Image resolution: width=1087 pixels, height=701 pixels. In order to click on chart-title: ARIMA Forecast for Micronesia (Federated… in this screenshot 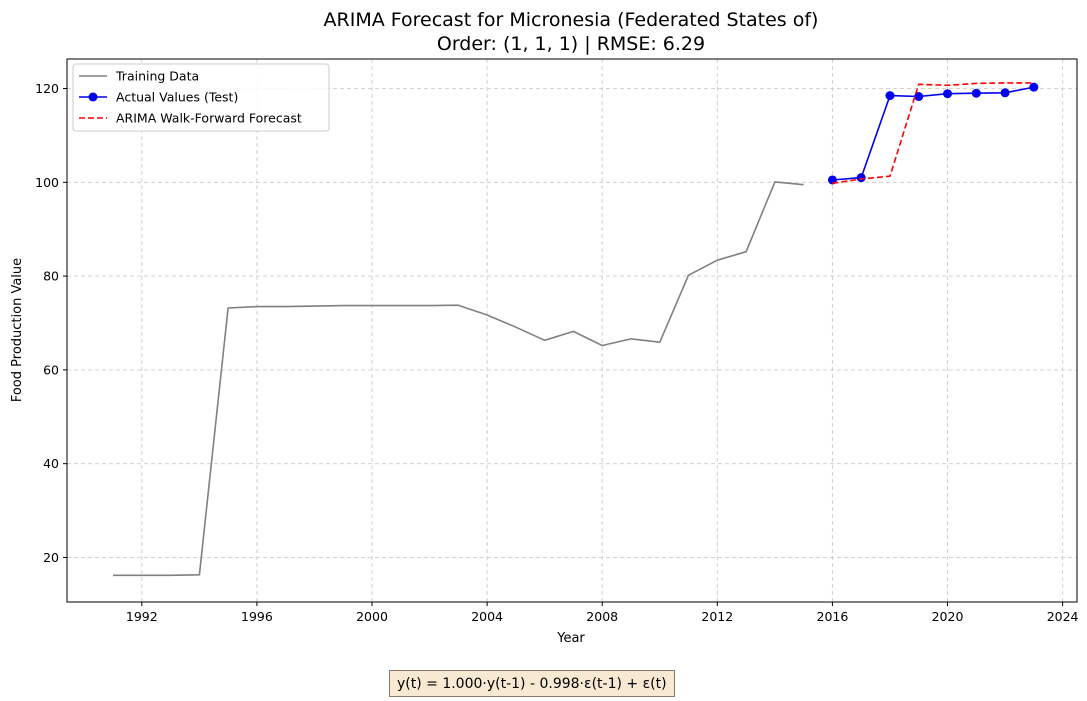, I will do `click(571, 20)`.